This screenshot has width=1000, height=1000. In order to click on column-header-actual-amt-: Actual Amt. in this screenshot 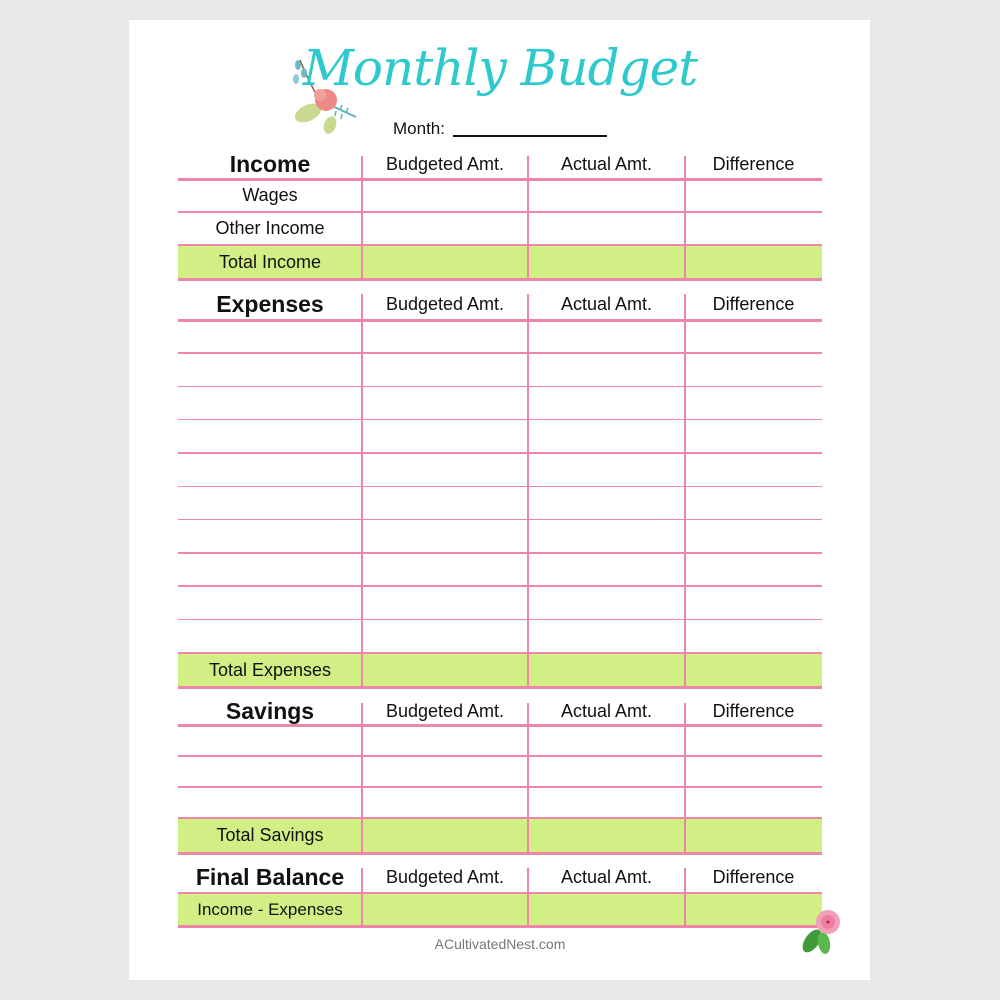, I will do `click(606, 164)`.